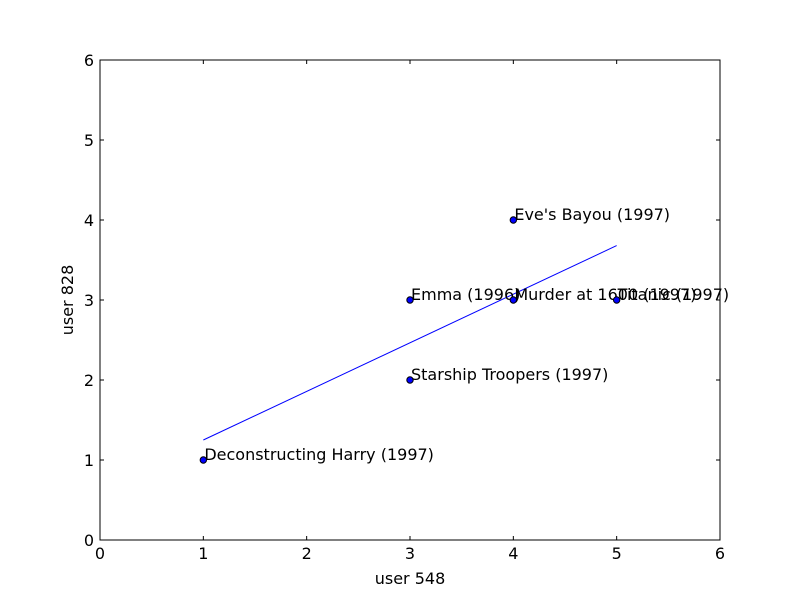 The height and width of the screenshot is (600, 800). Describe the element at coordinates (592, 214) in the screenshot. I see `data-point-label: Eve's Bayou (1997)` at that location.